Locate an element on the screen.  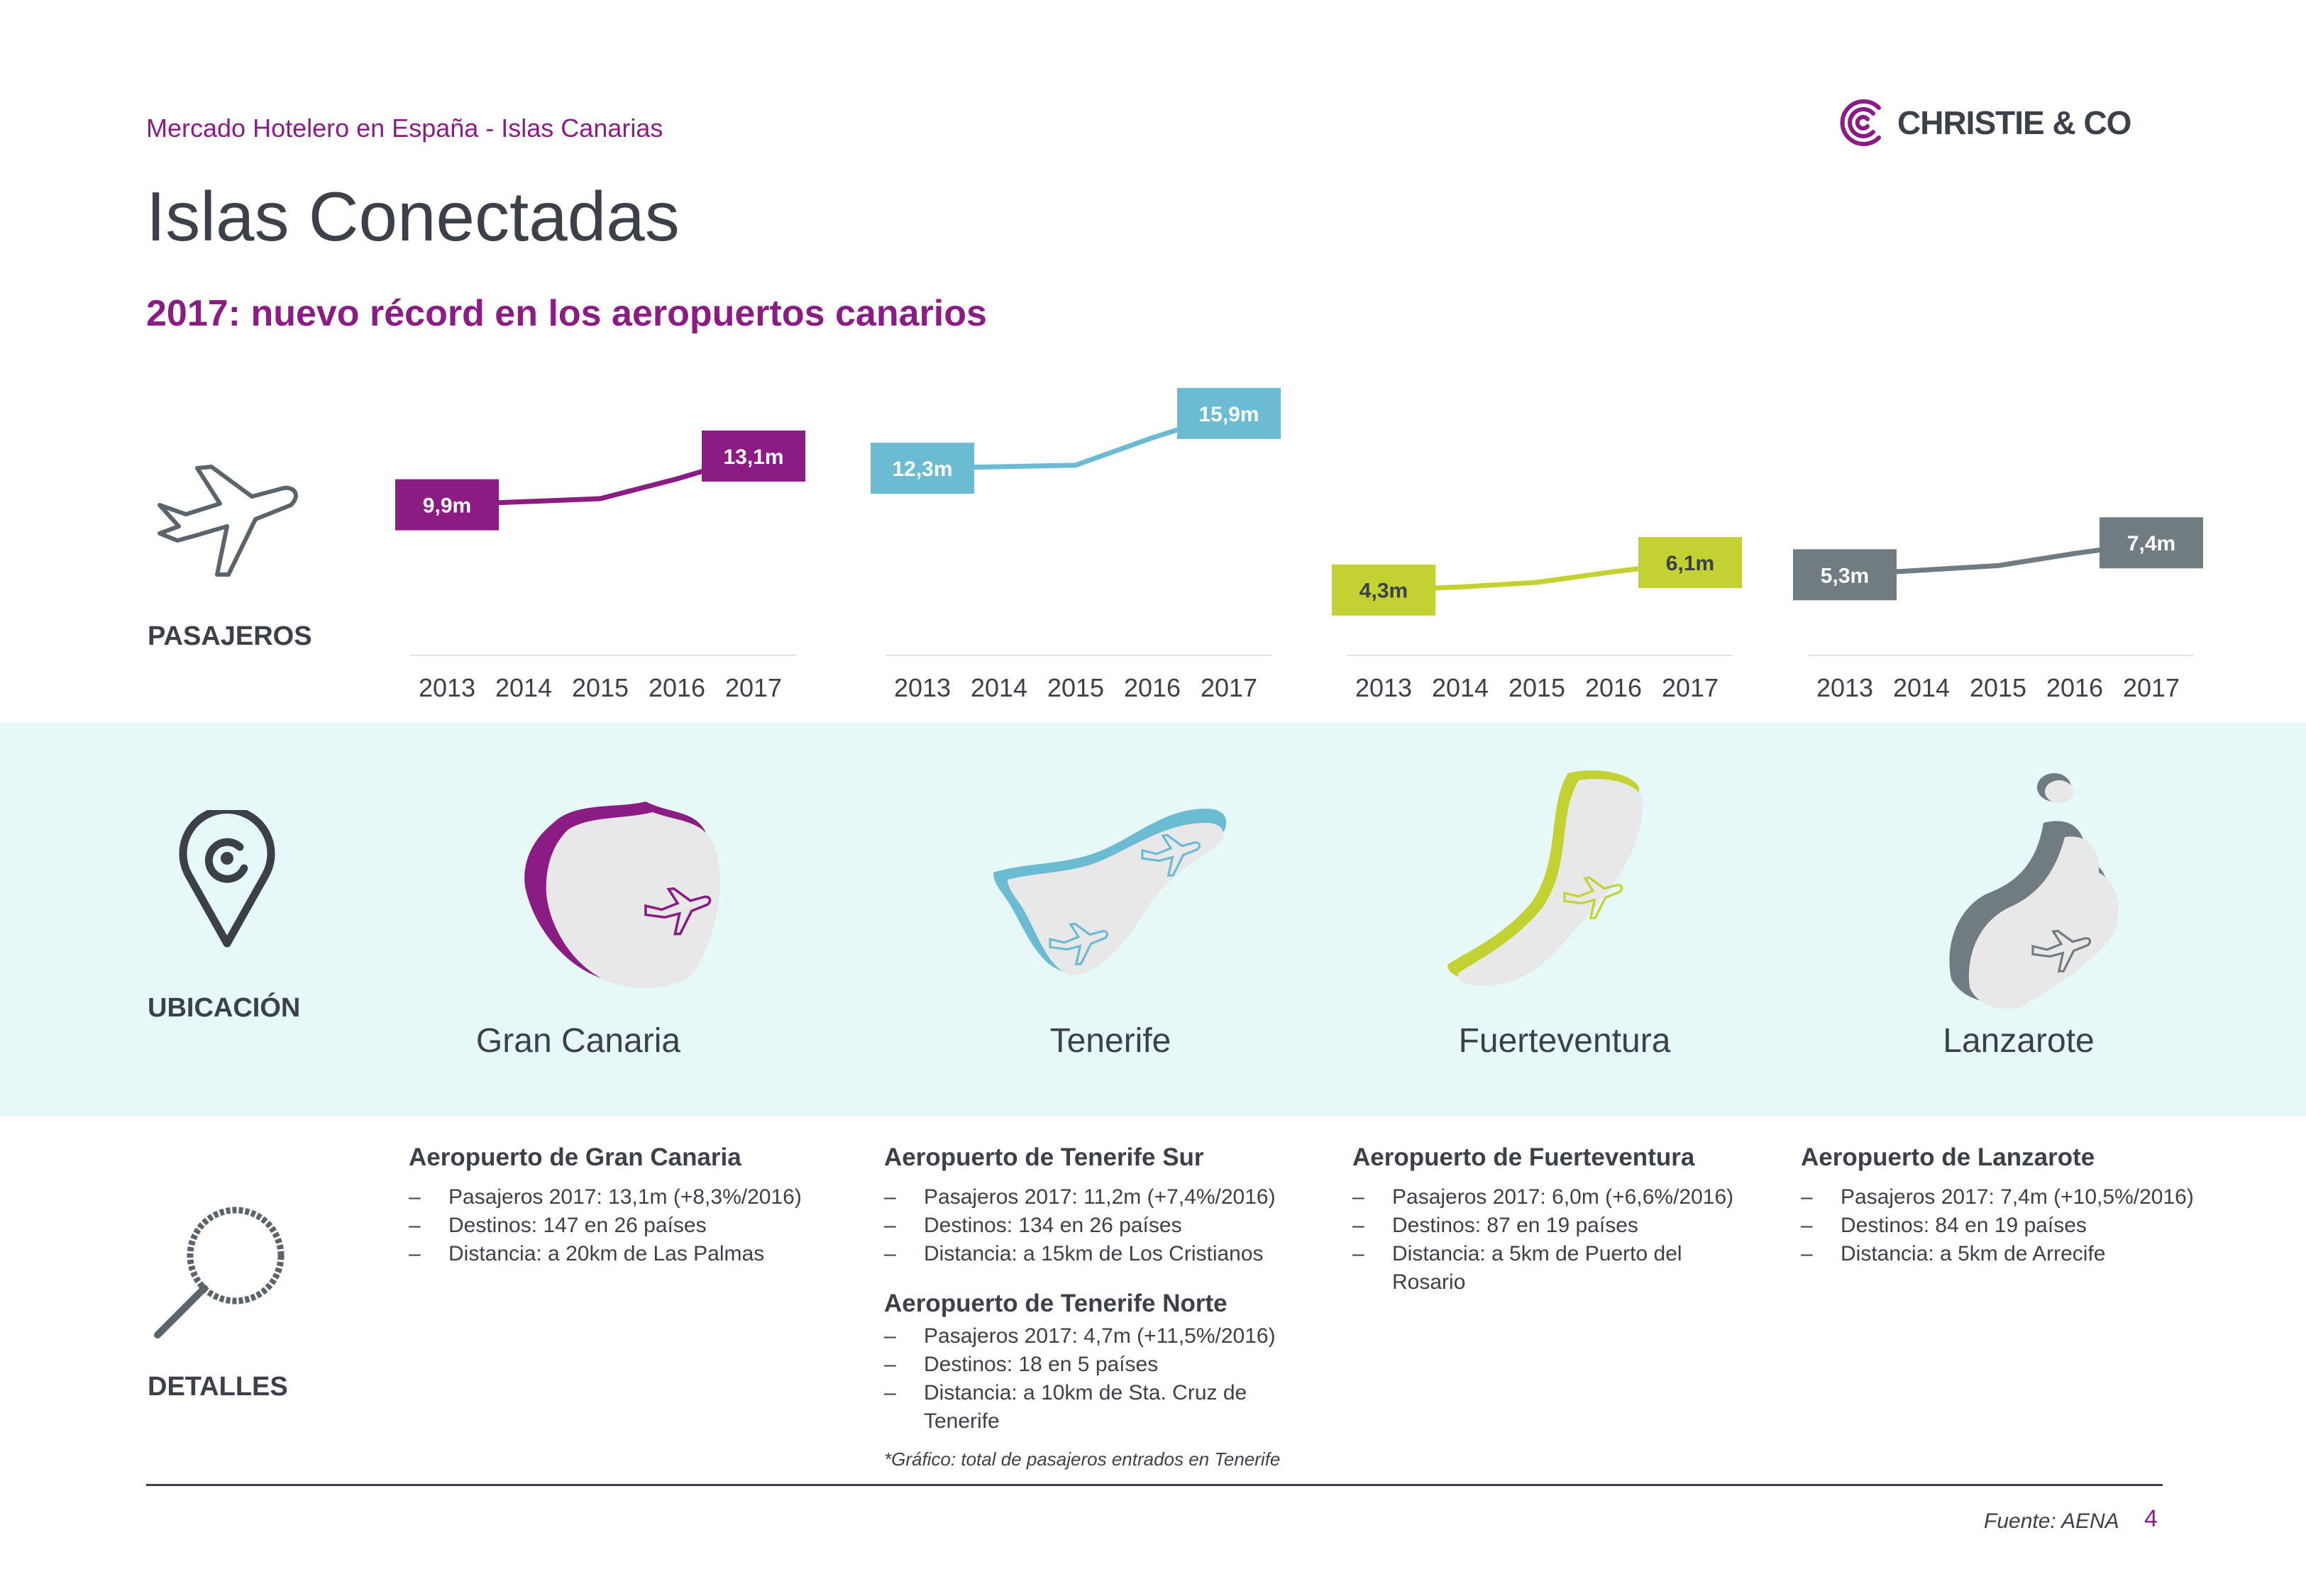
details-label: DETALLES is located at coordinates (218, 1387).